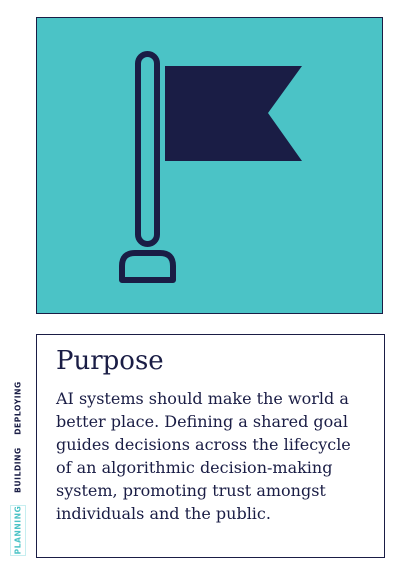 The image size is (403, 576). I want to click on active-tab-marker, so click(18, 530).